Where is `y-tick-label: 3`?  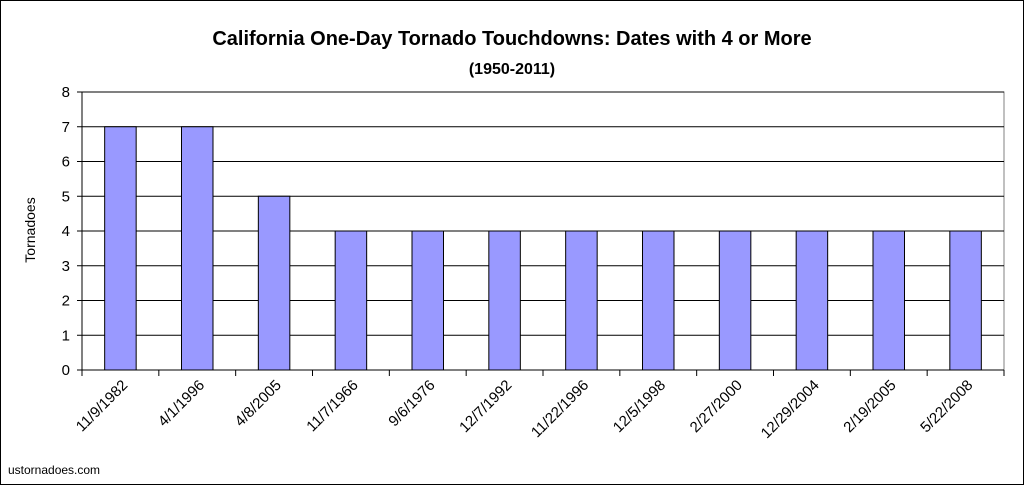 y-tick-label: 3 is located at coordinates (66, 266).